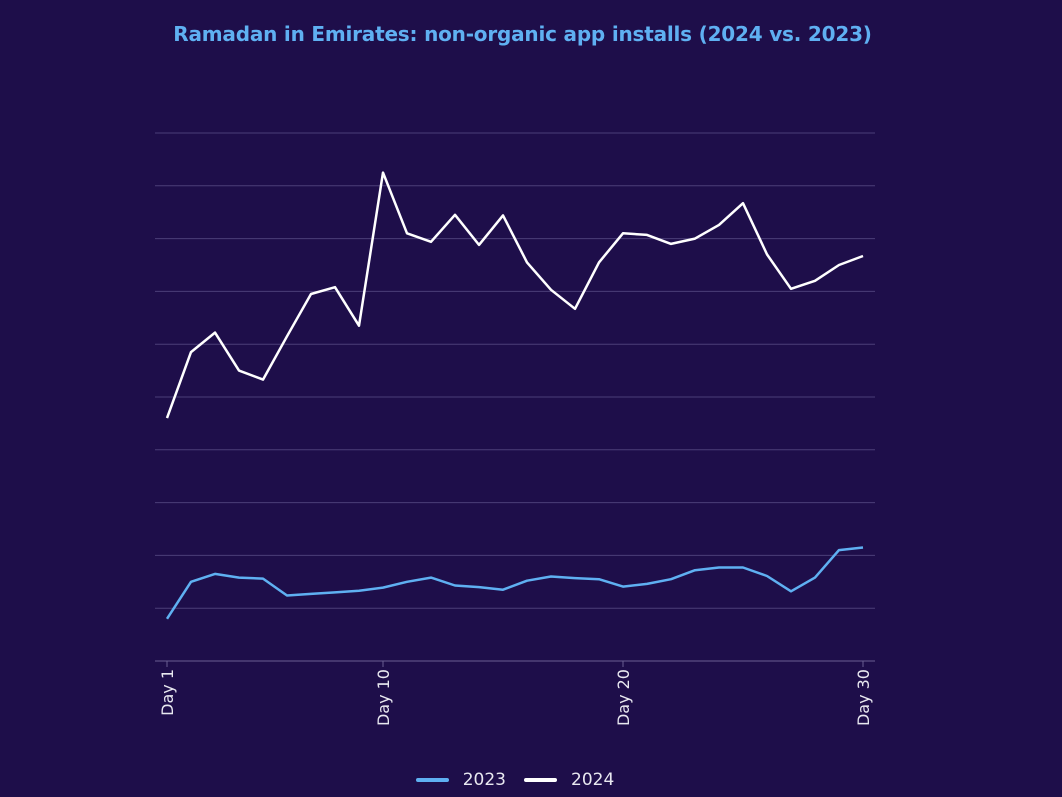  I want to click on legend-label: 2024, so click(593, 780).